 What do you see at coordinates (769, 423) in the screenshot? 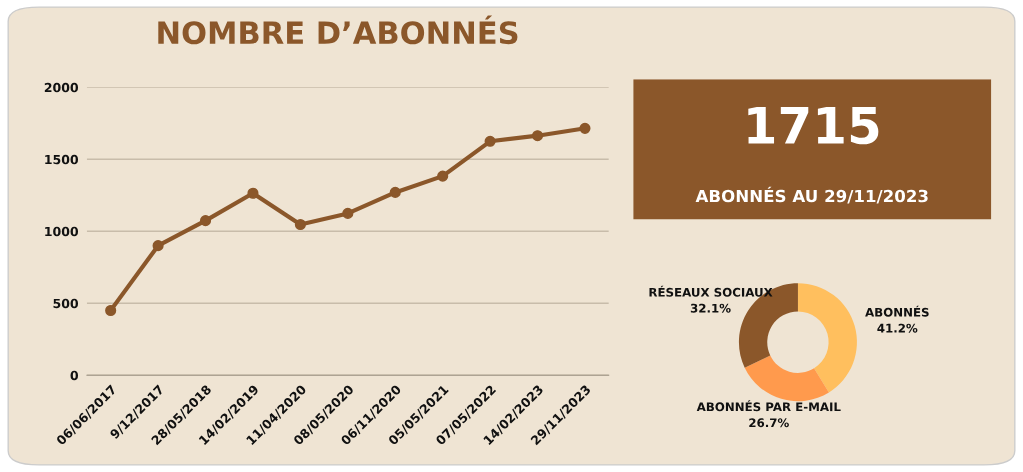
I see `data-label: 26.7%` at bounding box center [769, 423].